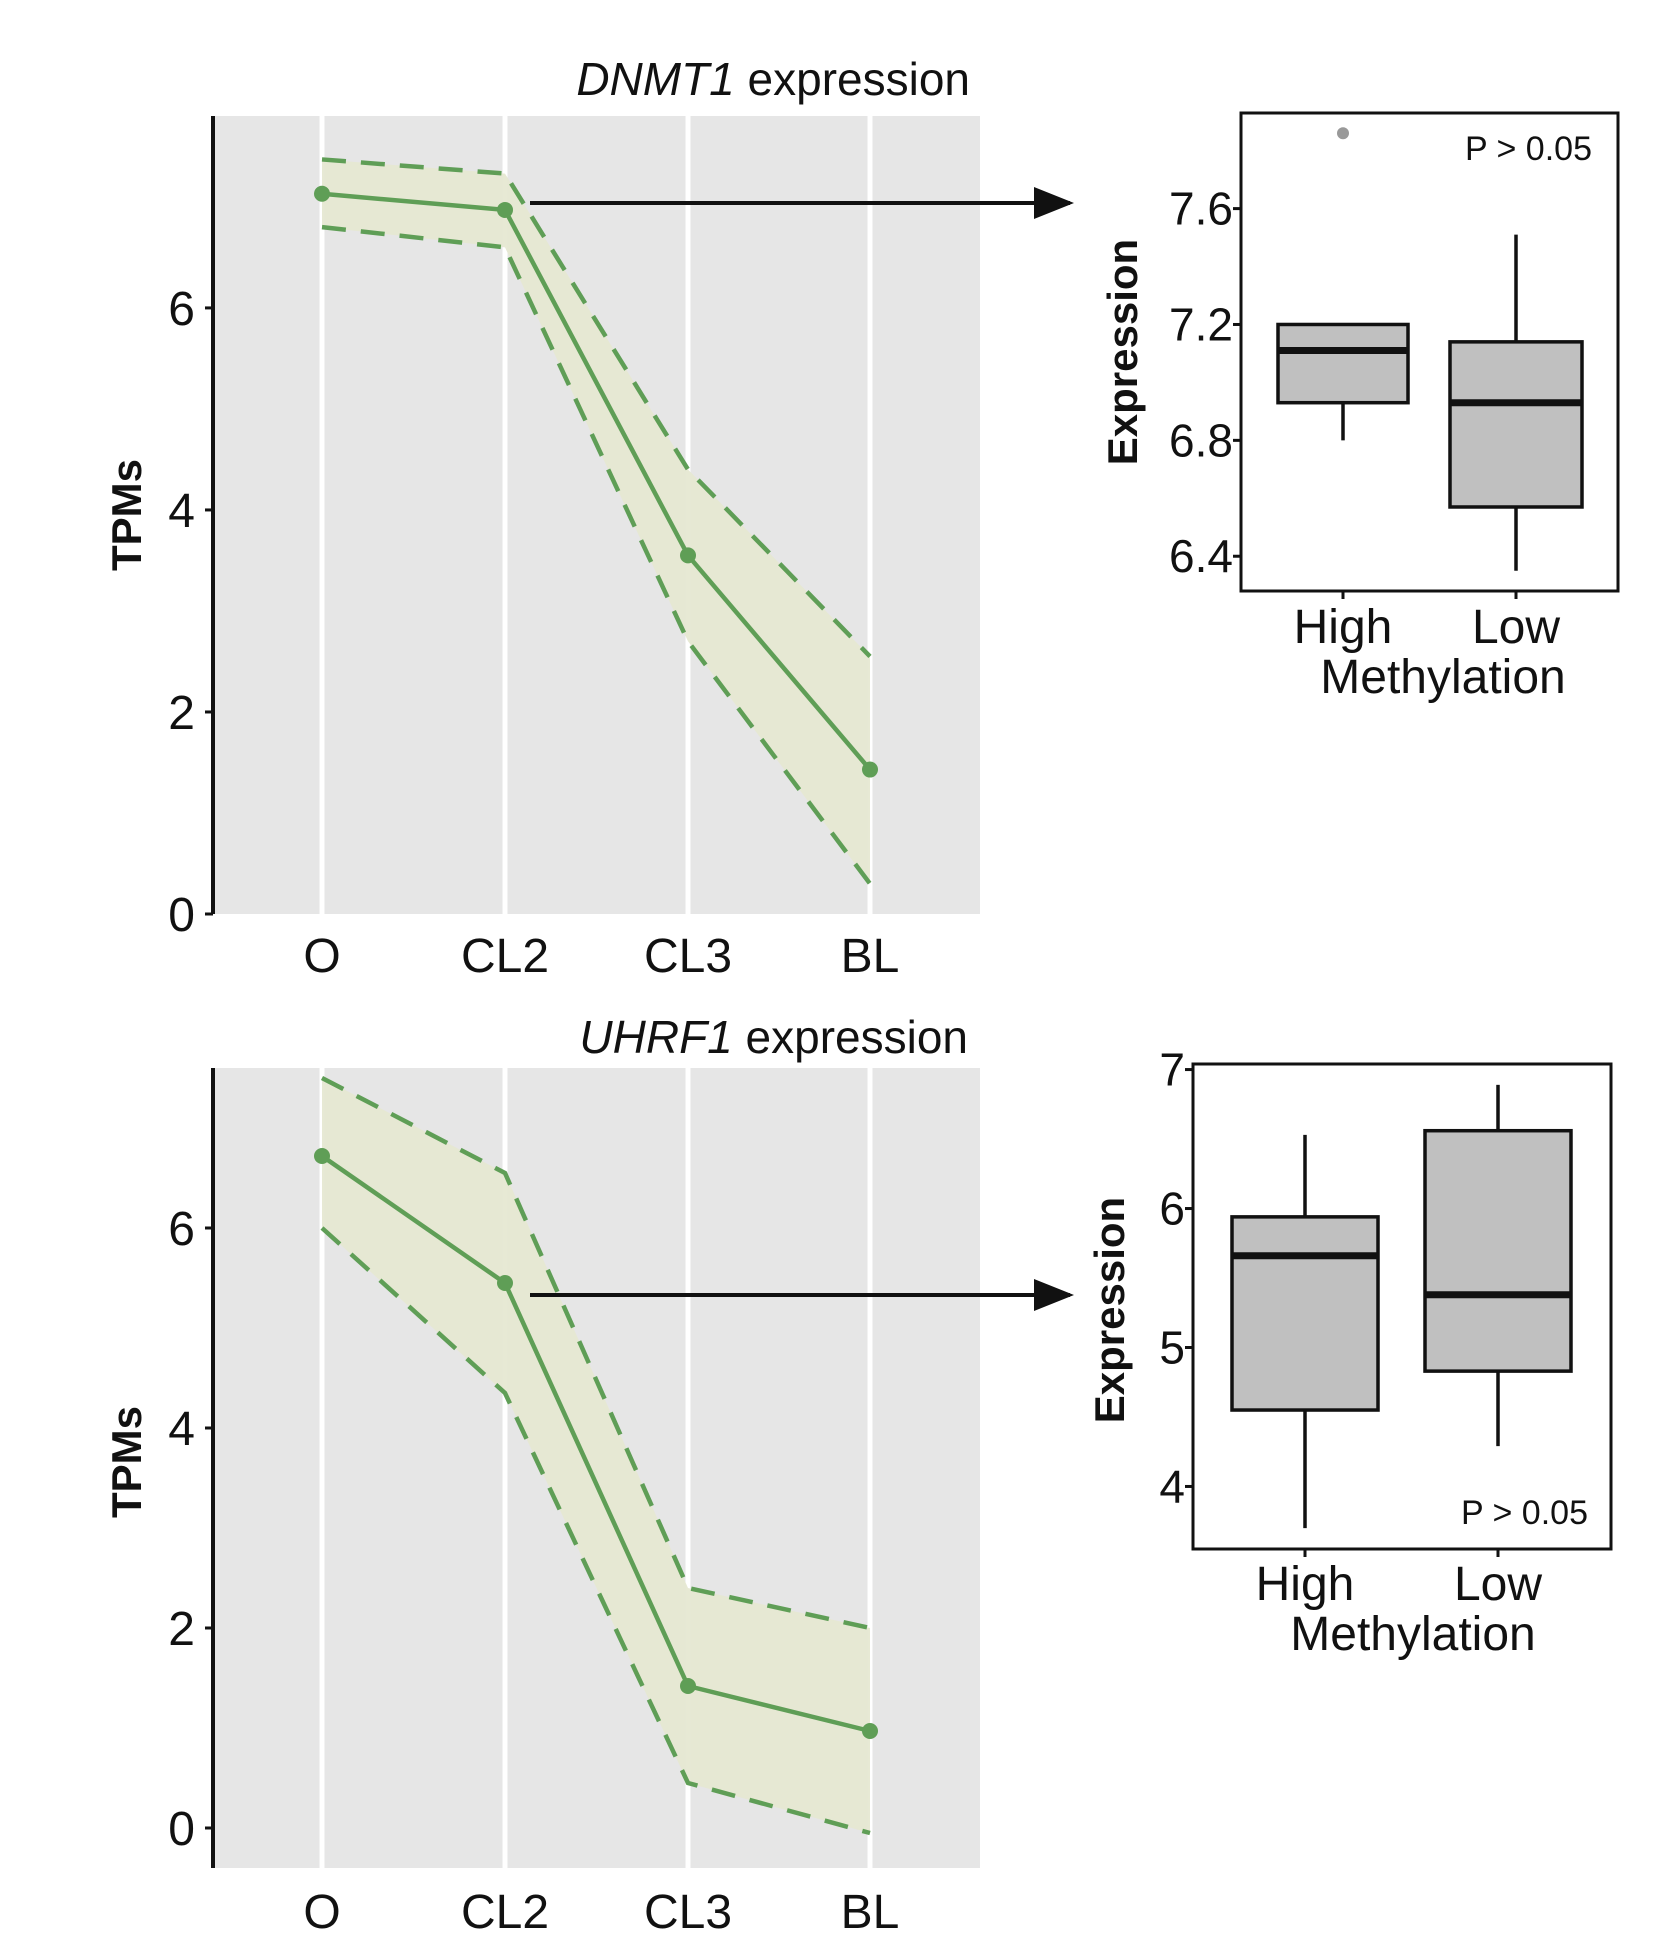  Describe the element at coordinates (322, 193) in the screenshot. I see `dnmt1-point-o` at that location.